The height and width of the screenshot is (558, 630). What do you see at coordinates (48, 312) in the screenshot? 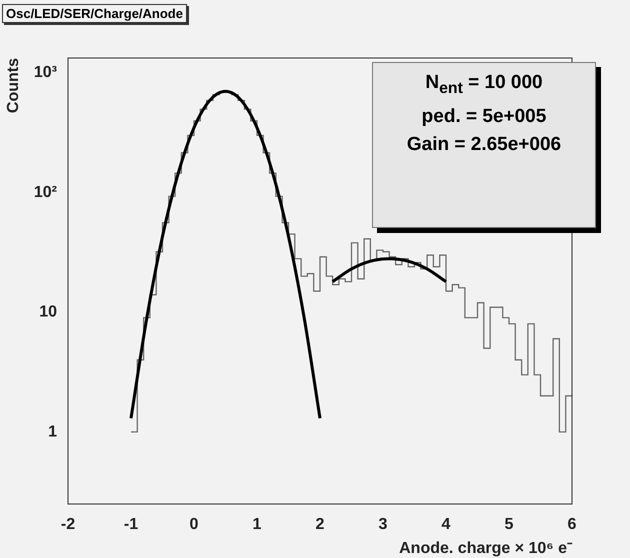
I see `y-tick-label: 10` at bounding box center [48, 312].